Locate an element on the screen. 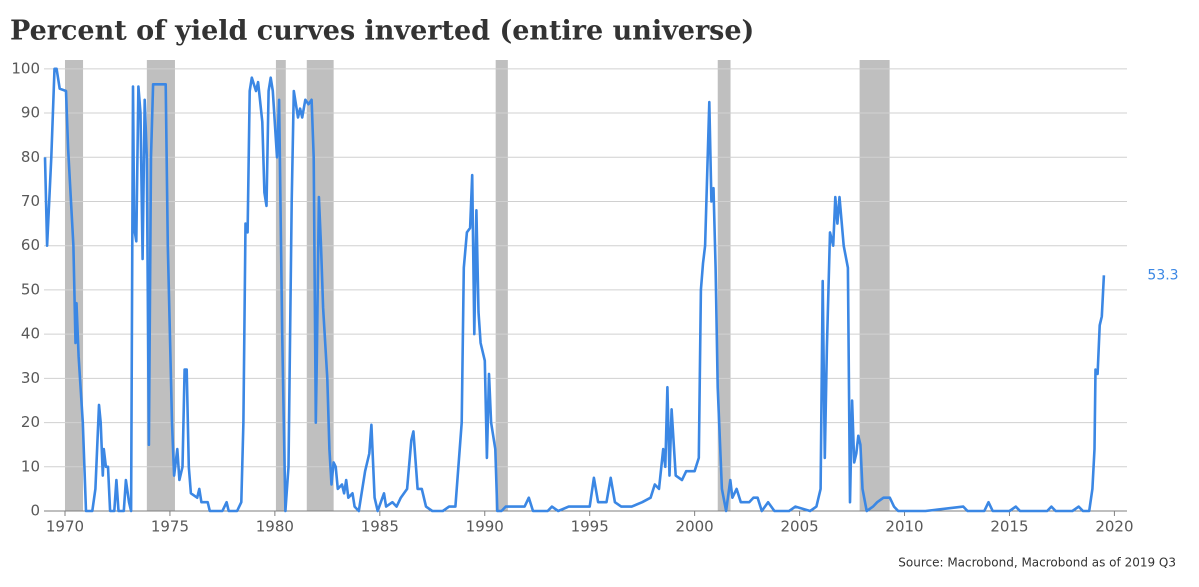 The height and width of the screenshot is (587, 1199). y-tick-label: 50 is located at coordinates (30, 289).